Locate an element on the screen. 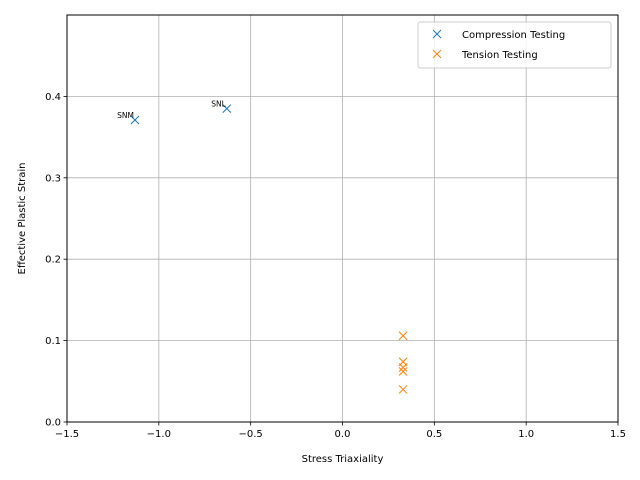 Image resolution: width=640 pixels, height=480 pixels. y-tick-label: 0.1 is located at coordinates (53, 341).